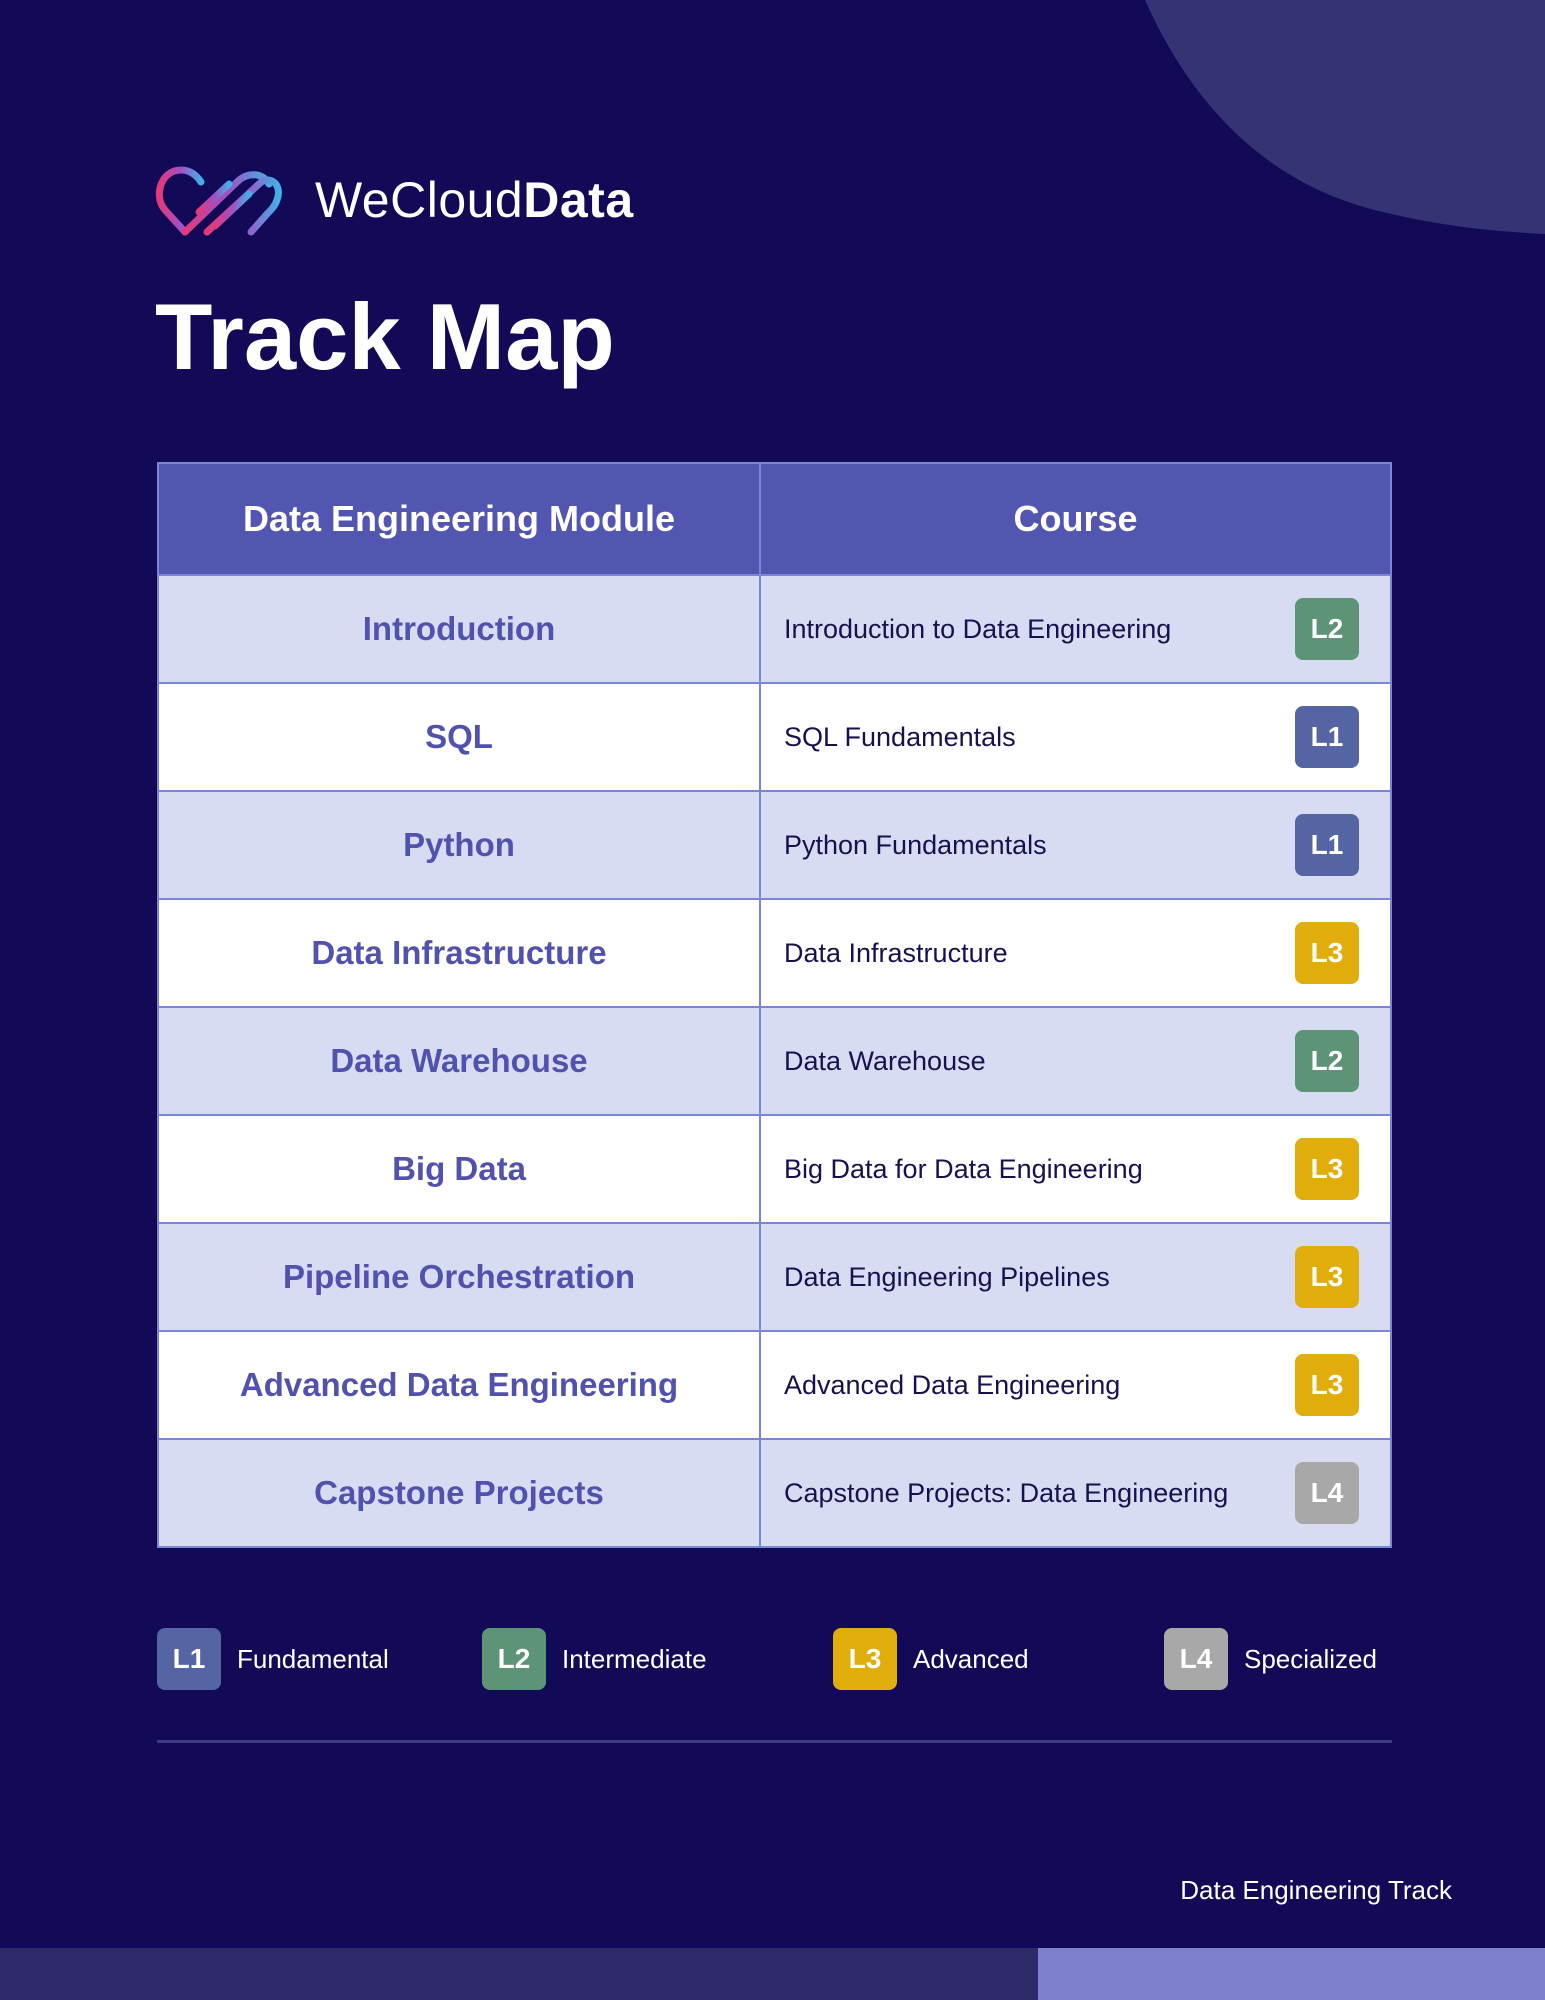 The height and width of the screenshot is (2000, 1545). I want to click on course-name: Capstone Projects: Data Engineering, so click(1006, 1492).